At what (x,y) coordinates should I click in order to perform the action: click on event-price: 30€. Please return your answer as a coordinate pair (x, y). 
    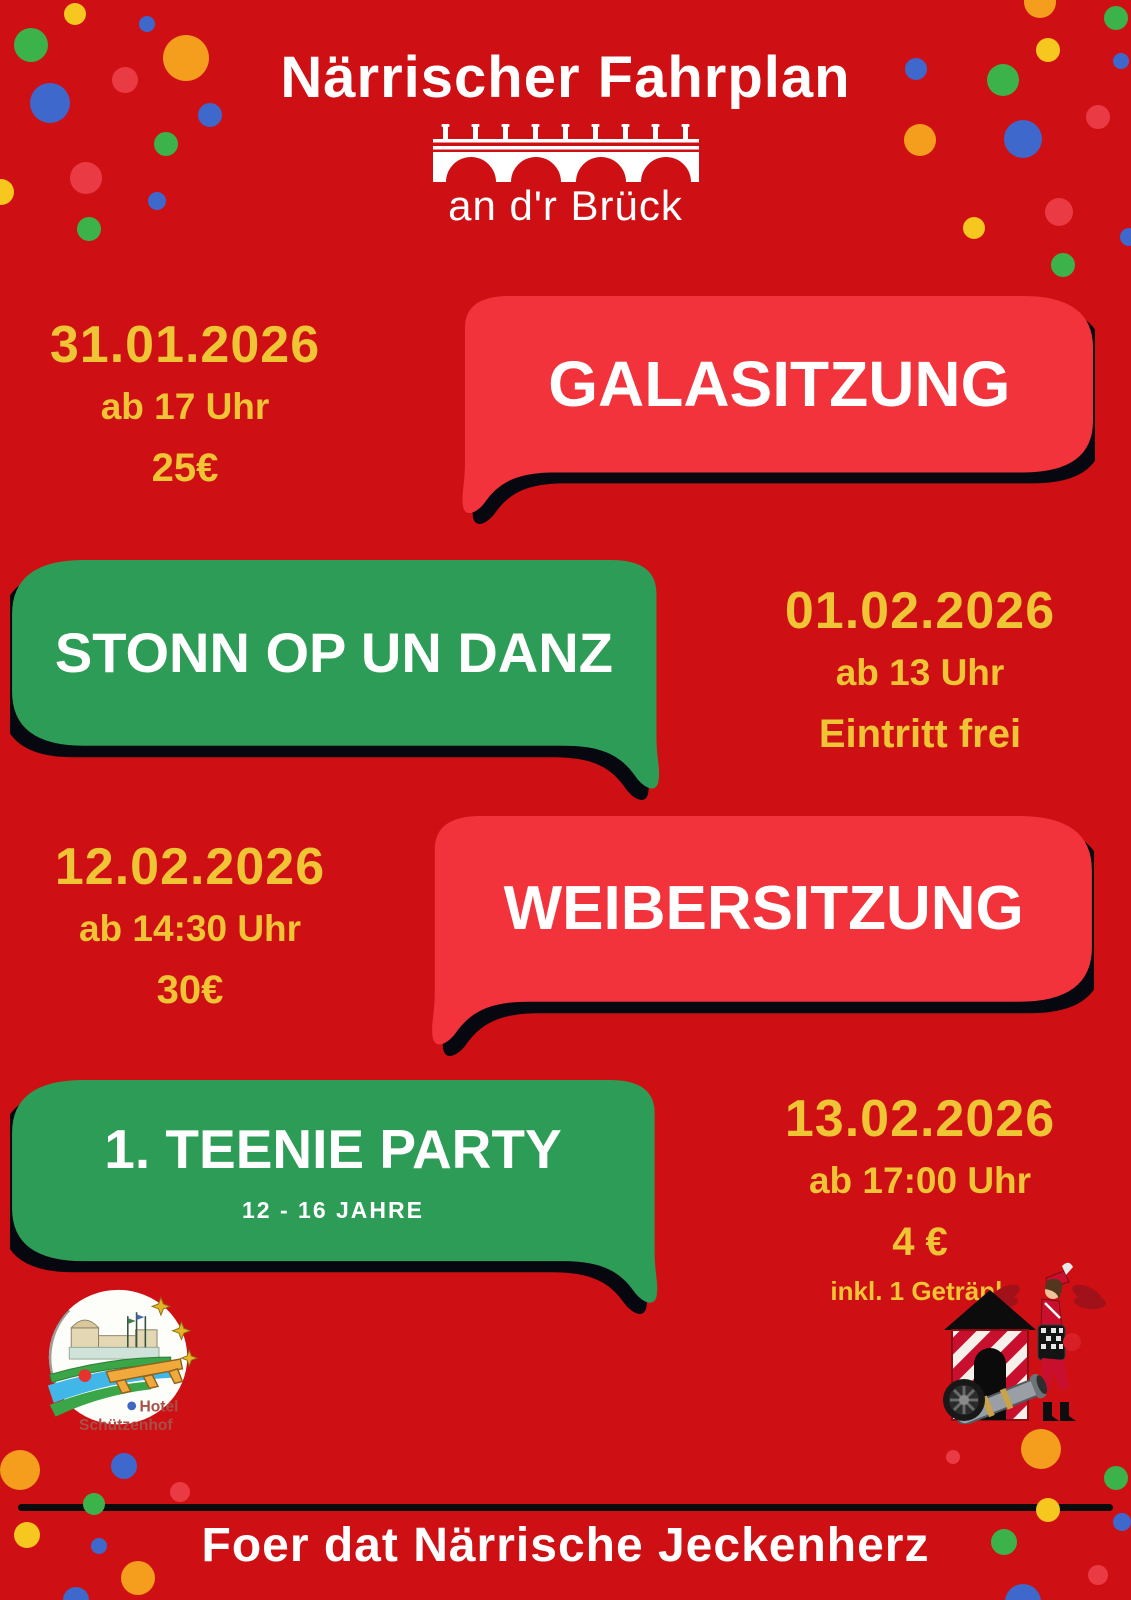
    Looking at the image, I should click on (190, 989).